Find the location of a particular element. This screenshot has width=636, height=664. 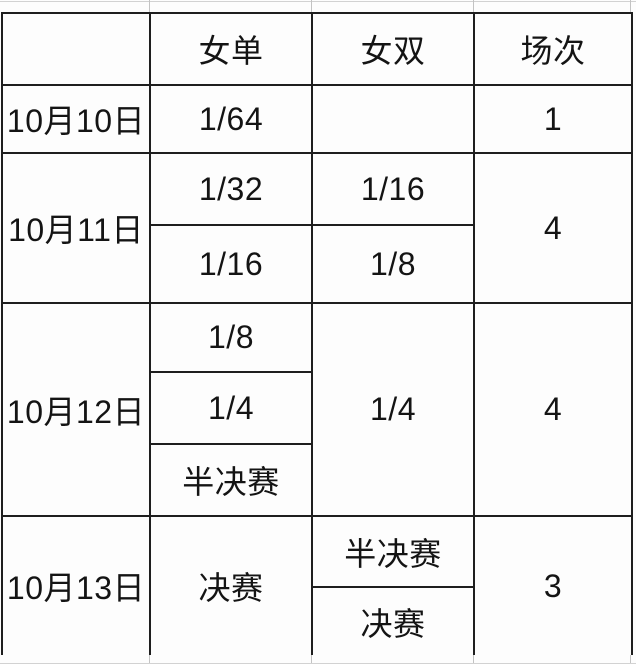

cell-oct10-singles: 1/64 is located at coordinates (231, 119).